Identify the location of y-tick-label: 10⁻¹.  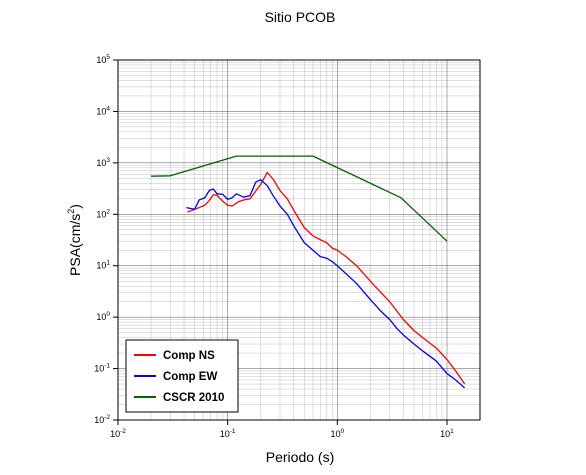
(102, 368).